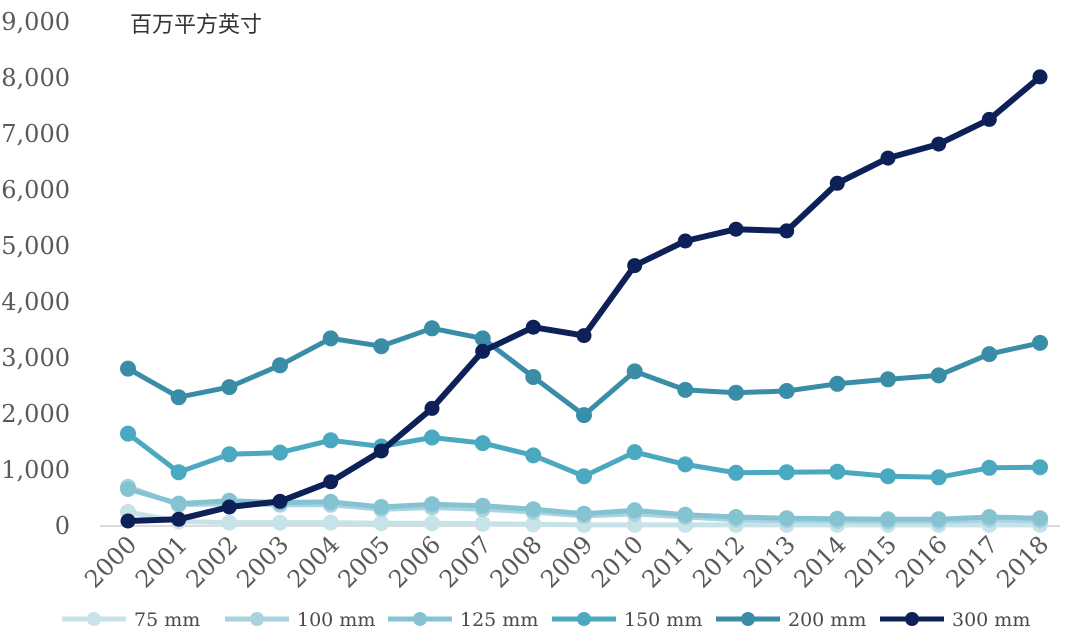 The width and height of the screenshot is (1080, 642). Describe the element at coordinates (465, 561) in the screenshot. I see `x-tick-label: 2007` at that location.